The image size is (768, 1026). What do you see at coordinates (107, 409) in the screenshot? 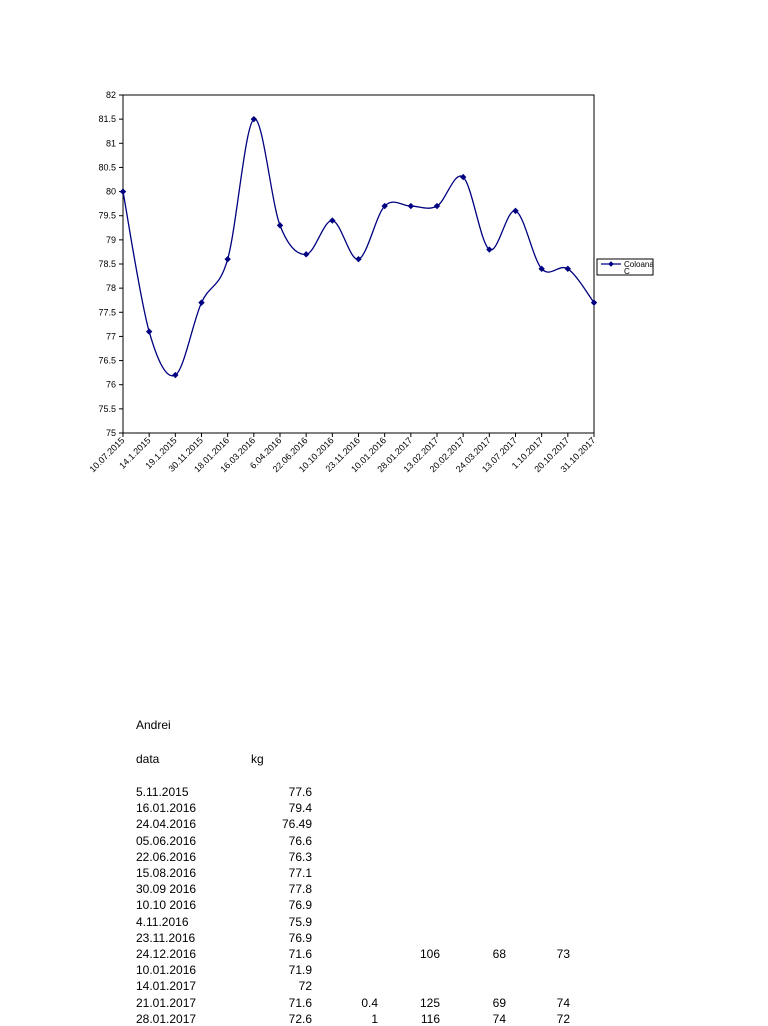
I see `y-tick-label: 75.5` at bounding box center [107, 409].